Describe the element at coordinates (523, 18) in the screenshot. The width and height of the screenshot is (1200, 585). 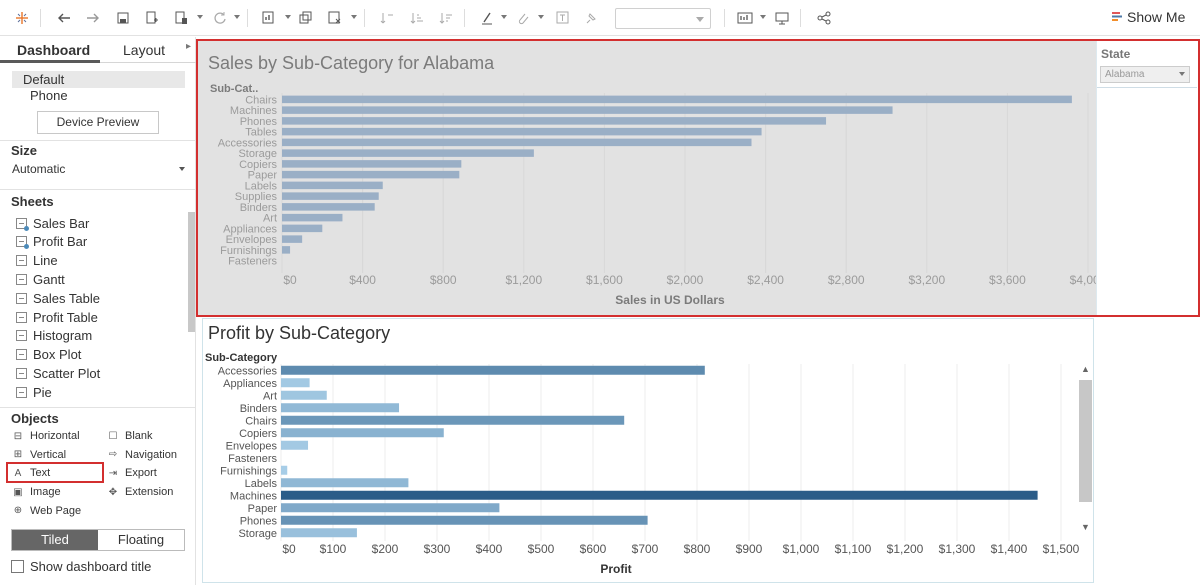
I see `attach-icon` at that location.